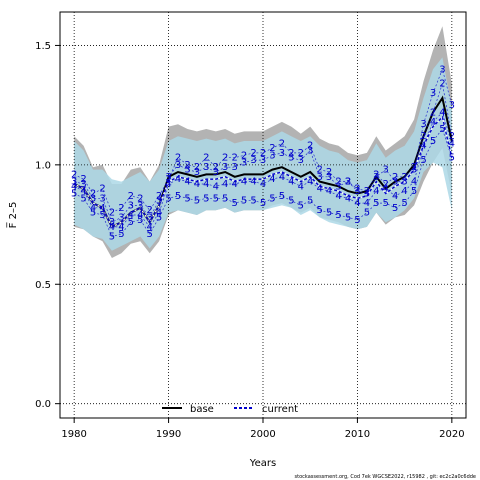 This screenshot has width=480, height=480. Describe the element at coordinates (43, 46) in the screenshot. I see `y-tick-label: 1.5` at that location.